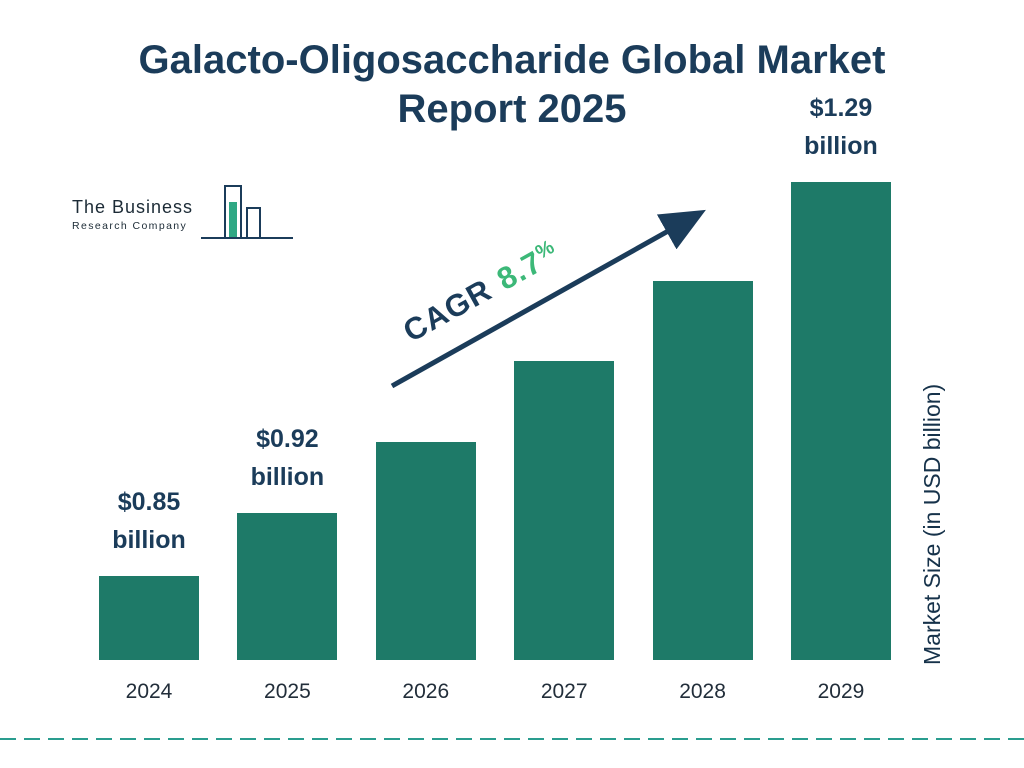 This screenshot has width=1024, height=768. Describe the element at coordinates (287, 586) in the screenshot. I see `bar-2025` at that location.